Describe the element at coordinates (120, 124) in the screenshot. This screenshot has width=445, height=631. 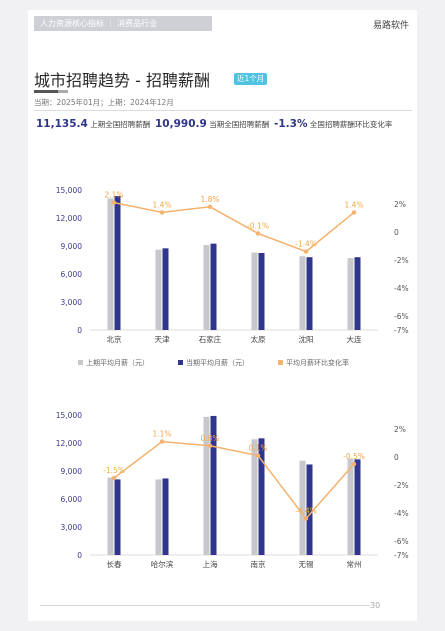
I see `kpi-prev-label: 上期全国招聘薪酬` at that location.